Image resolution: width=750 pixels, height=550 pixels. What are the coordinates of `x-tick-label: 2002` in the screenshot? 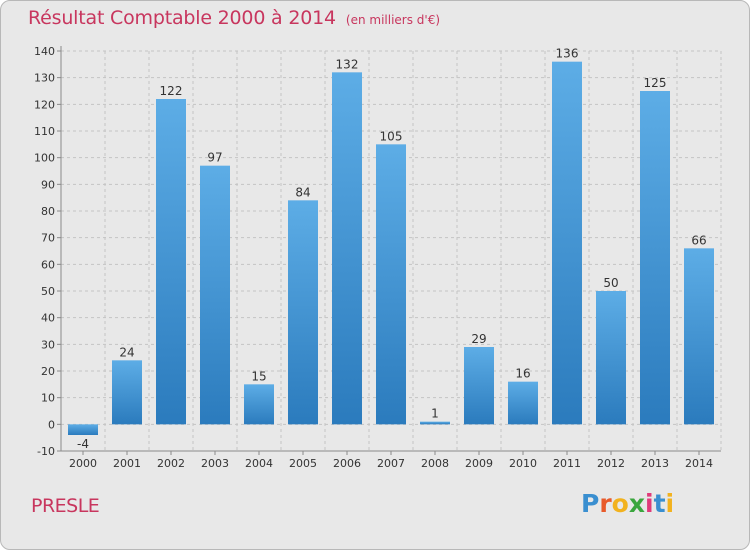 It's located at (171, 463).